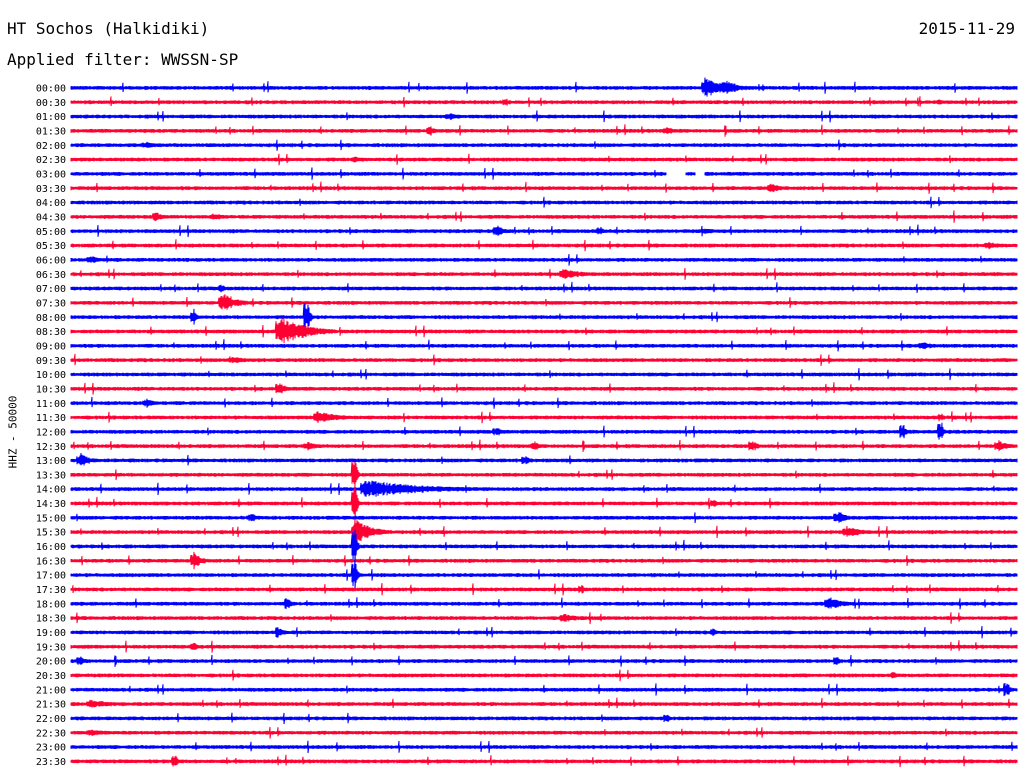 Image resolution: width=1024 pixels, height=780 pixels. Describe the element at coordinates (51, 189) in the screenshot. I see `time-tick-label: 03:30` at that location.